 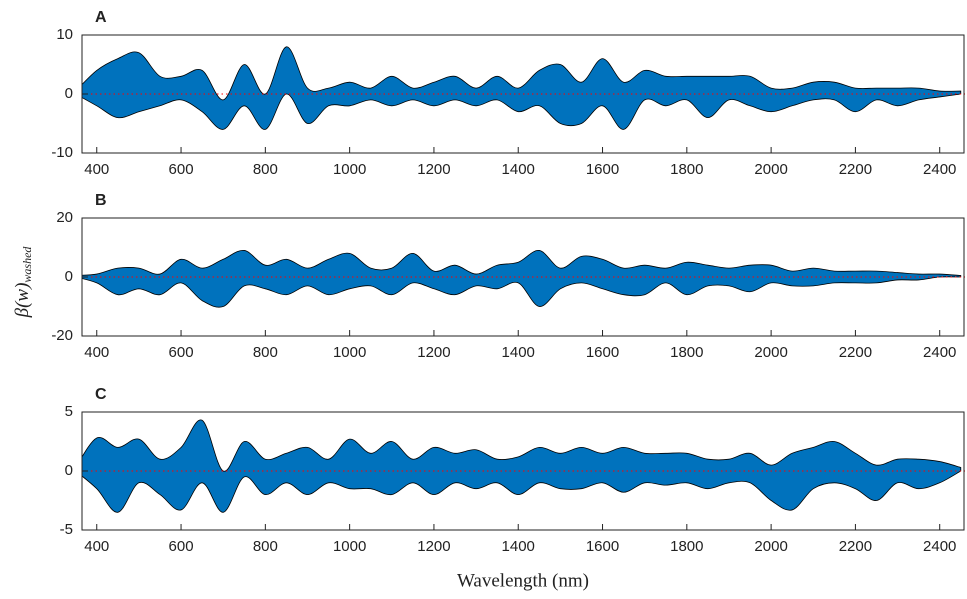 I want to click on y-tick-label: -10, so click(x=62, y=152).